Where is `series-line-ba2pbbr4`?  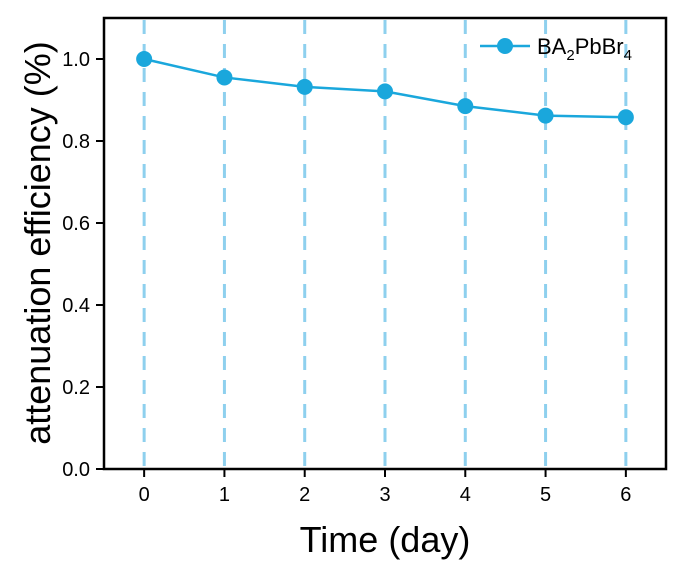
series-line-ba2pbbr4 is located at coordinates (385, 88).